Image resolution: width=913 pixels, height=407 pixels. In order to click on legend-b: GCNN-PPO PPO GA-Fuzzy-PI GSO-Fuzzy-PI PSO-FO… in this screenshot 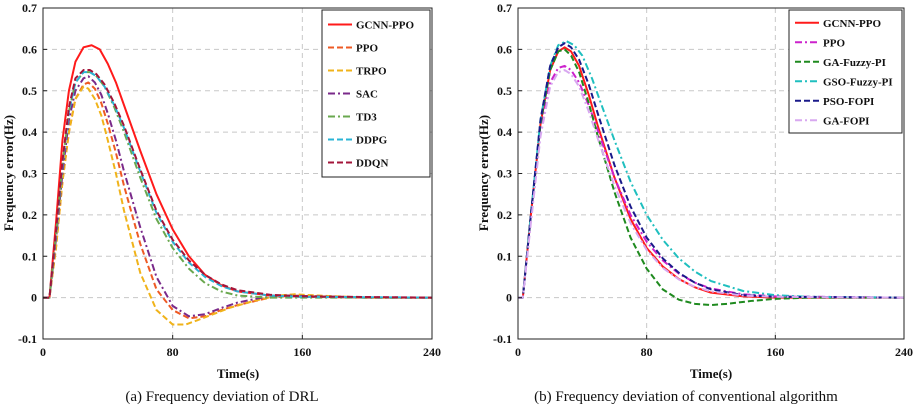, I will do `click(845, 71)`.